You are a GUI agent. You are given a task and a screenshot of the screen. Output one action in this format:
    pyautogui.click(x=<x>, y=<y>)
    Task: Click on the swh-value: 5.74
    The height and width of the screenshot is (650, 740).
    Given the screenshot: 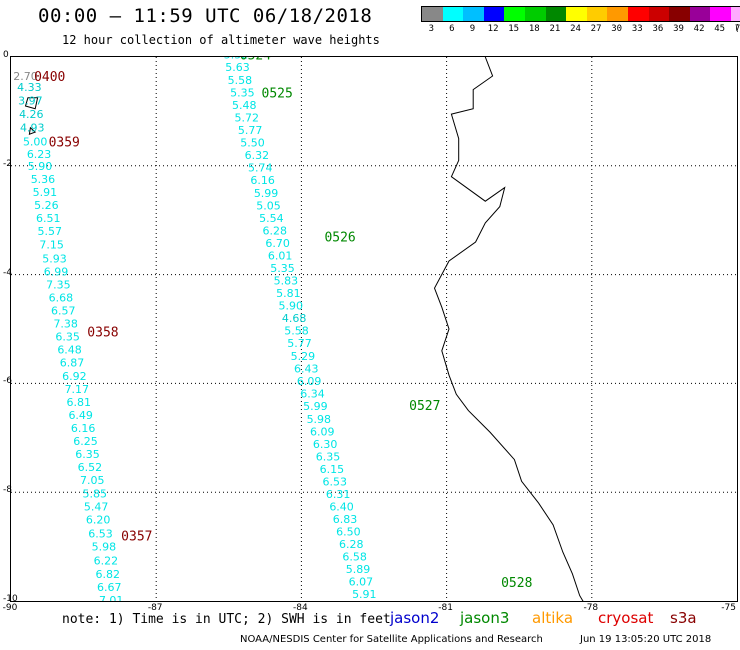 What is the action you would take?
    pyautogui.click(x=260, y=167)
    